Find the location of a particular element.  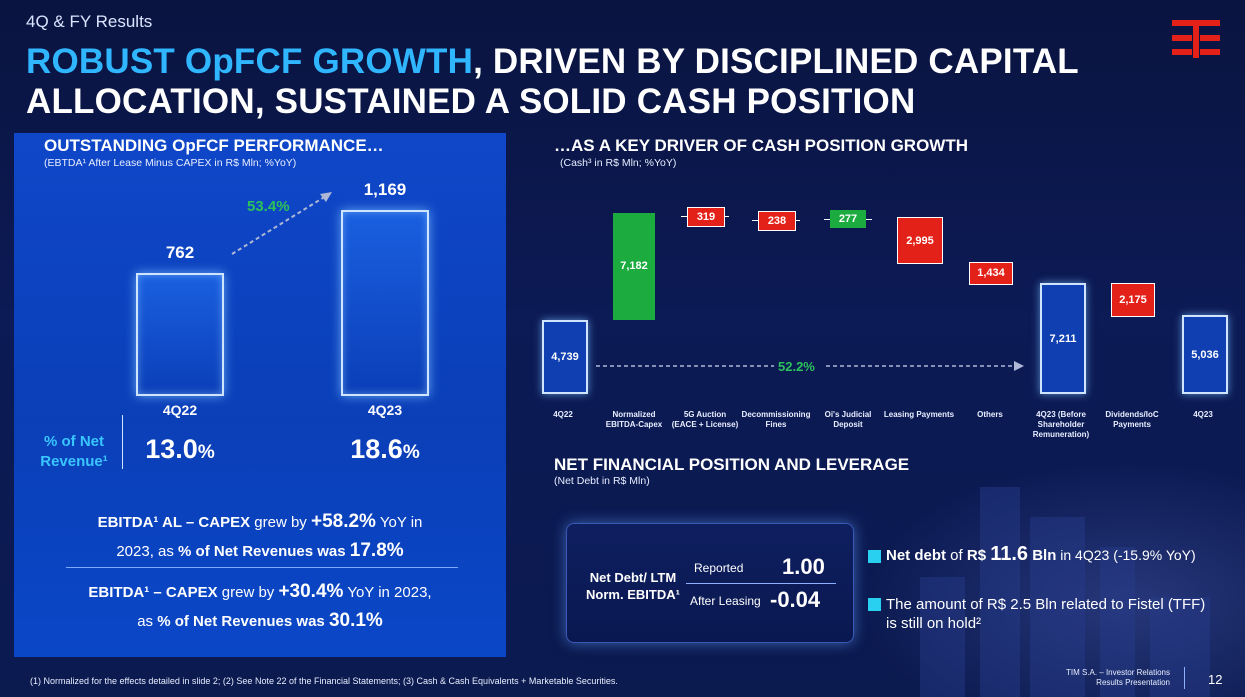

waterfall-category-line: Leasing Payments is located at coordinates (919, 414).